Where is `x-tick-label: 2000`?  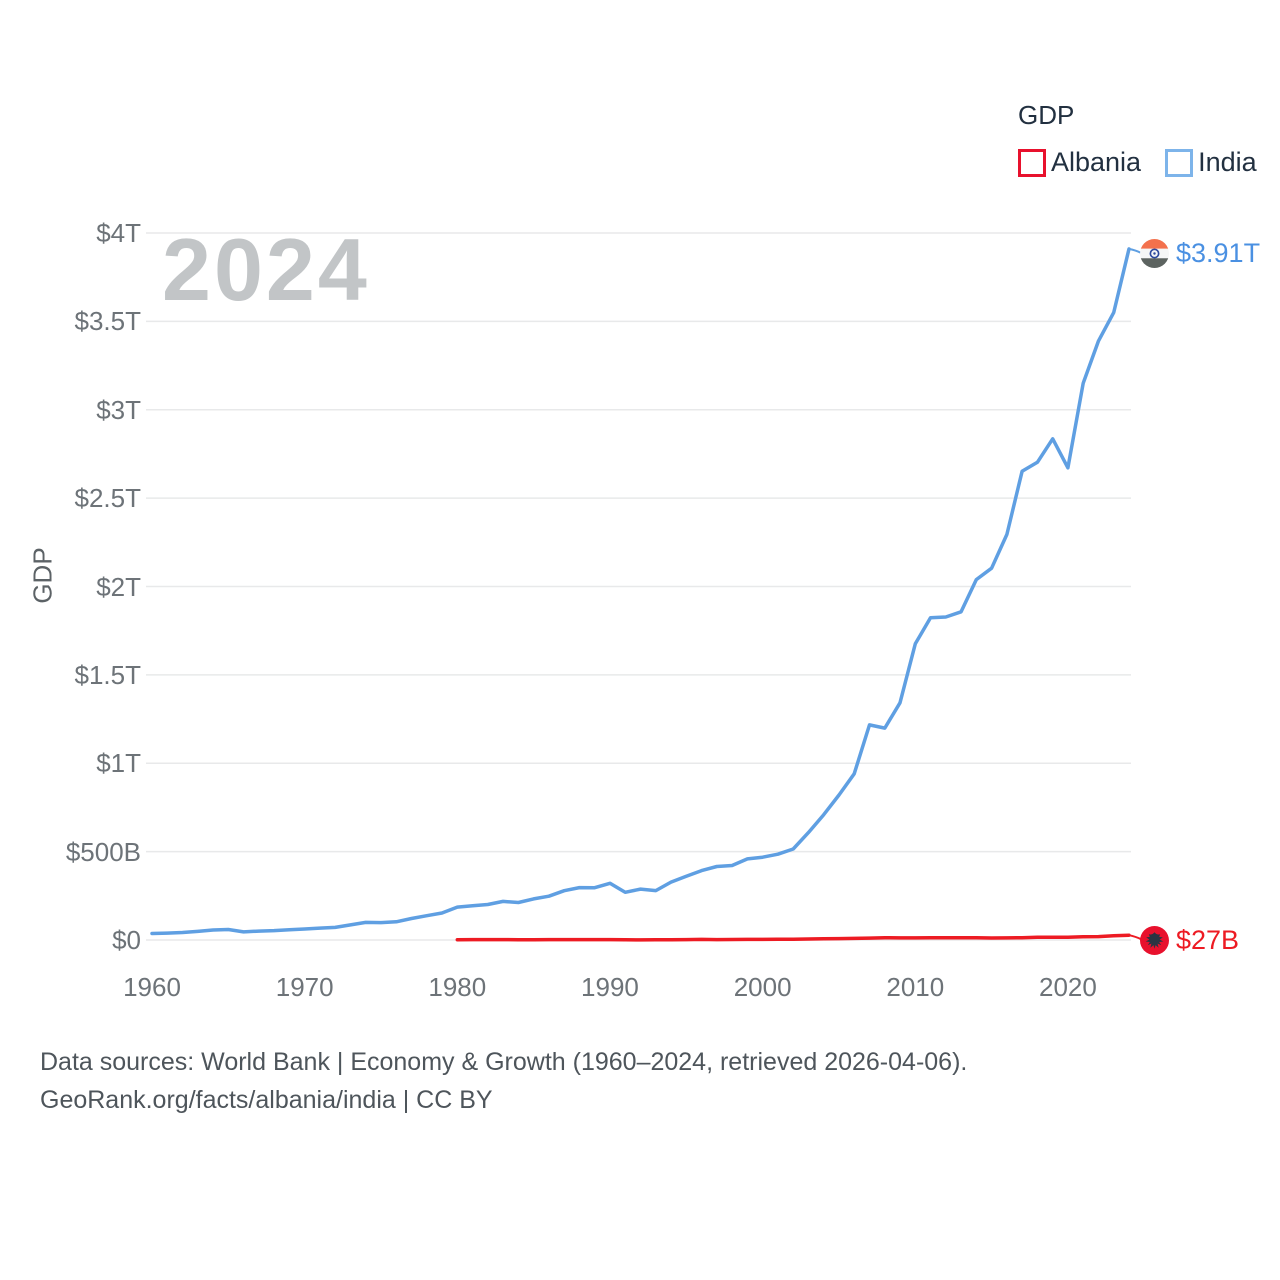
x-tick-label: 2000 is located at coordinates (762, 987).